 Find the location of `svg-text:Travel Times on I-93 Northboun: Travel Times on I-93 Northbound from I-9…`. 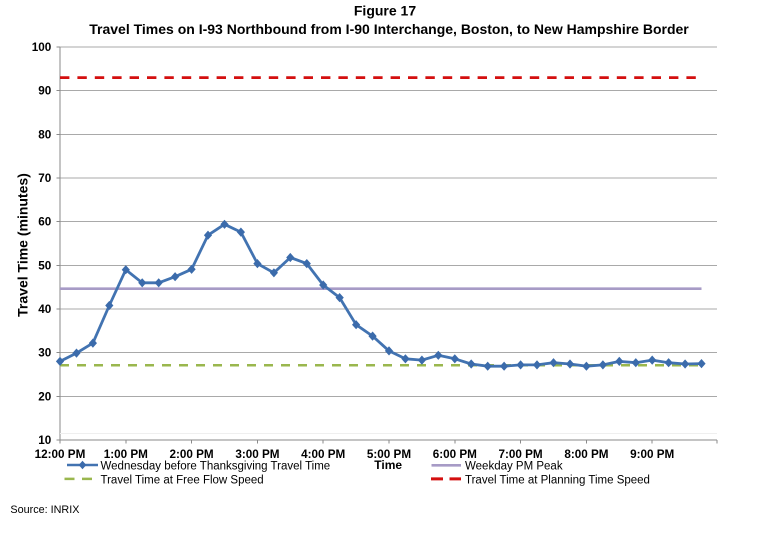

svg-text:Travel Times on I-93 Northboun: Travel Times on I-93 Northbound from I-9… is located at coordinates (389, 29).